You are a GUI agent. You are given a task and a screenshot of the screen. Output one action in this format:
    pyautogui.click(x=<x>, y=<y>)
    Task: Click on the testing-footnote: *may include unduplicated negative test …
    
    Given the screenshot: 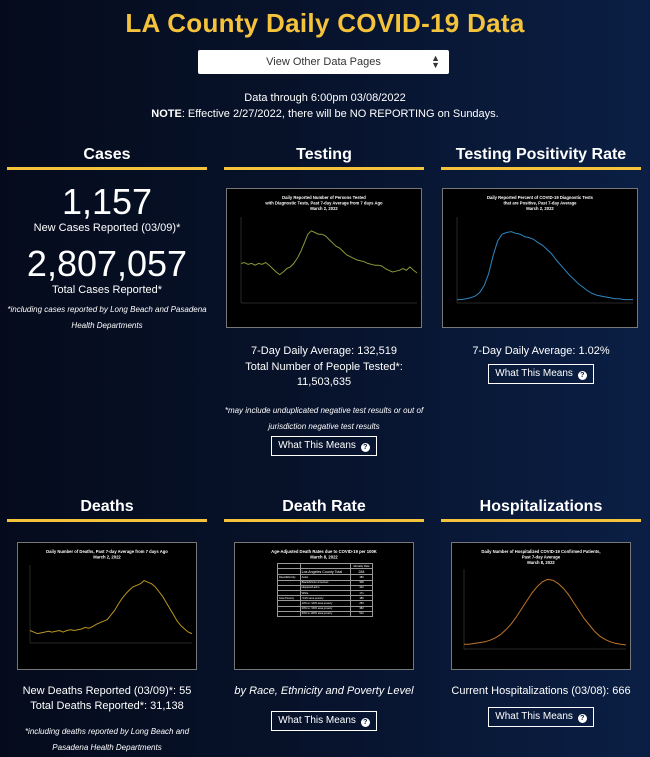 What is the action you would take?
    pyautogui.click(x=324, y=418)
    